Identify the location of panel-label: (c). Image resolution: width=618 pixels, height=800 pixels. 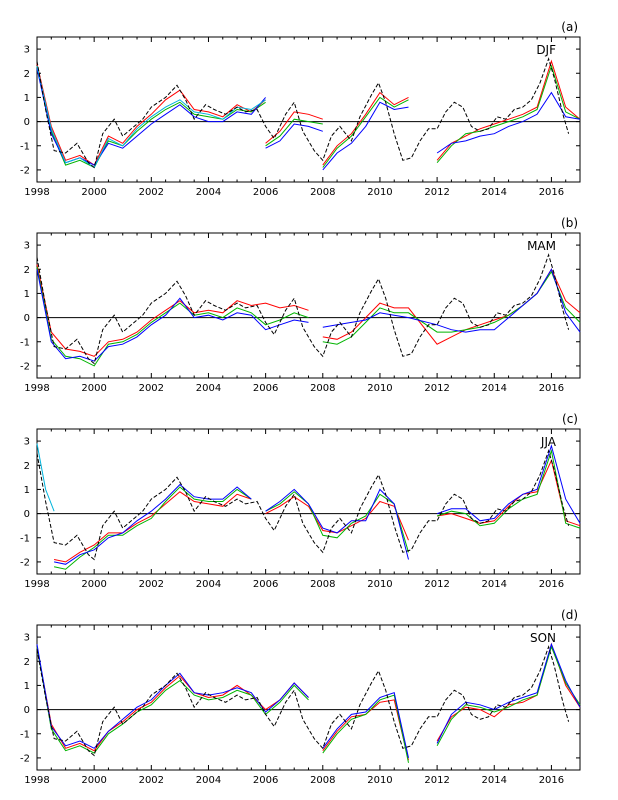
(570, 419).